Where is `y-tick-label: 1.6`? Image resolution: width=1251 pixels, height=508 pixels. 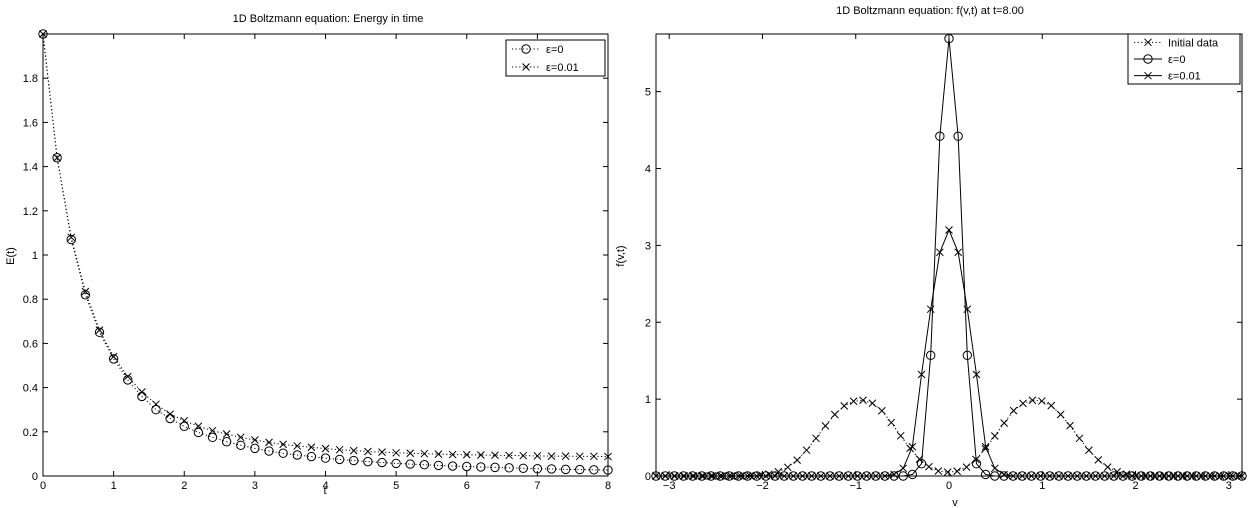 y-tick-label: 1.6 is located at coordinates (30, 123).